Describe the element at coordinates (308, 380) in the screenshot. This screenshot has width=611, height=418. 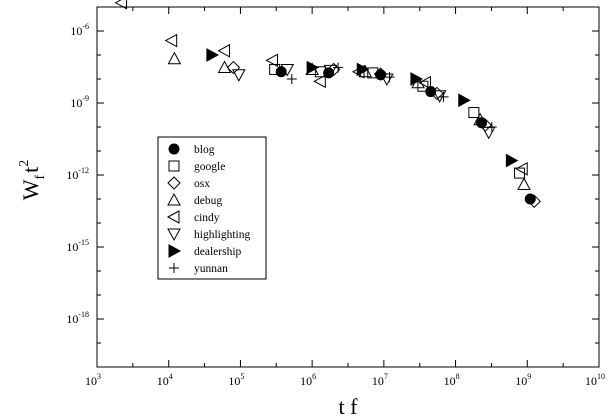
I see `x-tick-label: 10⁶` at that location.